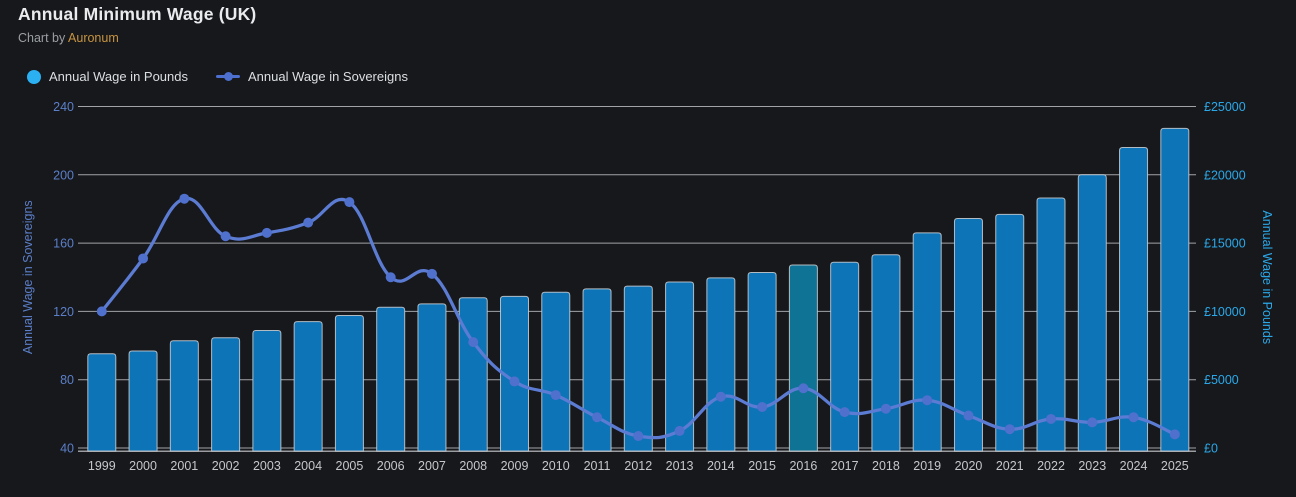 This screenshot has width=1296, height=497. I want to click on line-point-2022, so click(1051, 418).